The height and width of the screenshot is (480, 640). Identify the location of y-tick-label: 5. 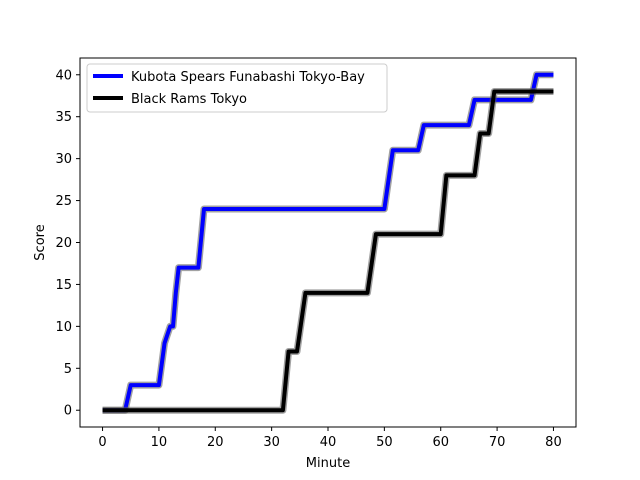
(68, 369).